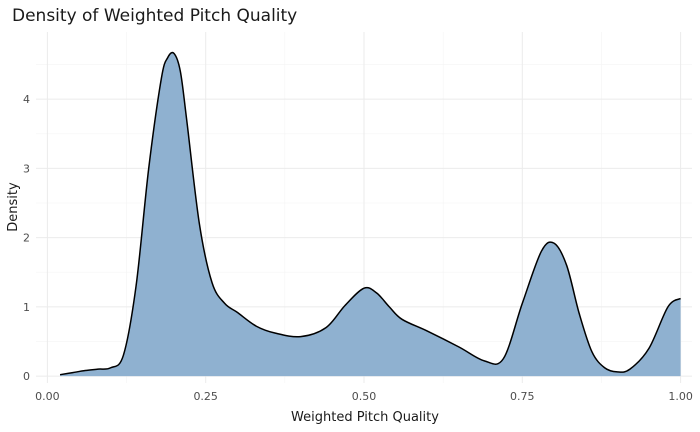 Image resolution: width=700 pixels, height=432 pixels. I want to click on y-tick-label: 0, so click(26, 376).